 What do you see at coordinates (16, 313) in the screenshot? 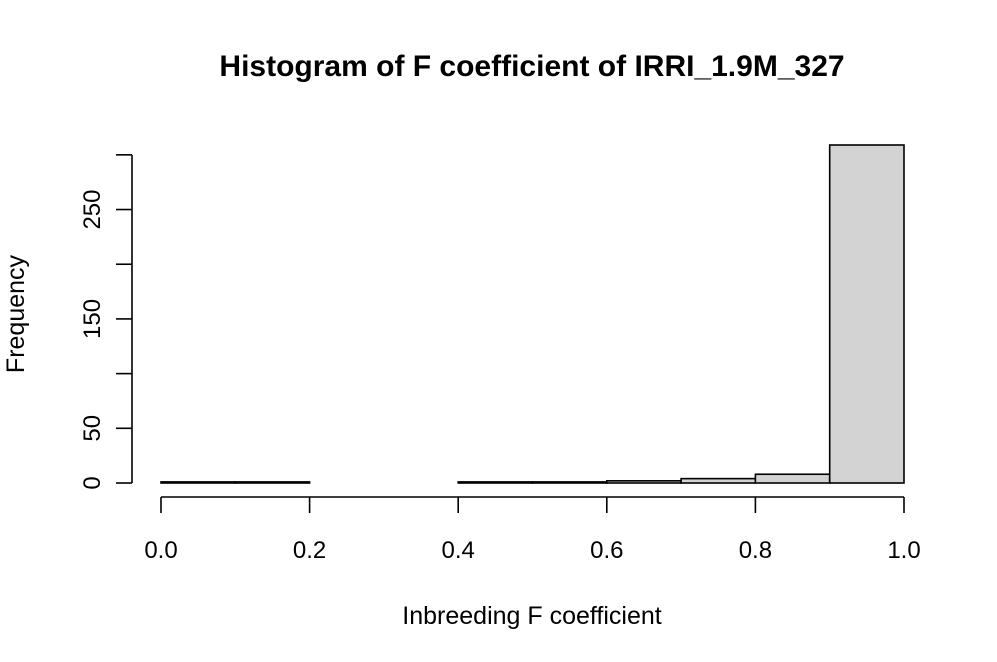
I see `y-axis-label: Frequency` at bounding box center [16, 313].